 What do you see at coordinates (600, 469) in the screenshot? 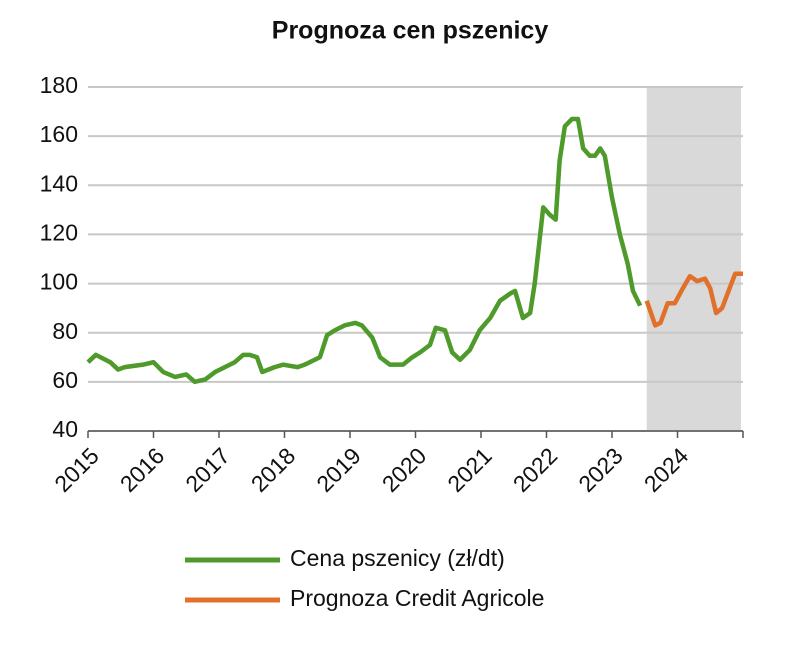
I see `x-tick-label: 2023` at bounding box center [600, 469].